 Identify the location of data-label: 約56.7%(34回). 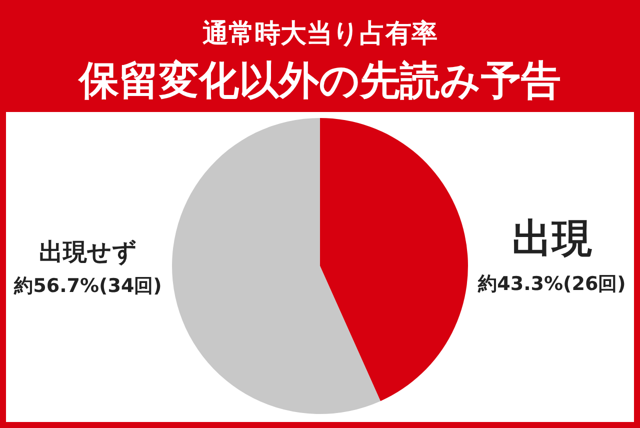
(87, 286).